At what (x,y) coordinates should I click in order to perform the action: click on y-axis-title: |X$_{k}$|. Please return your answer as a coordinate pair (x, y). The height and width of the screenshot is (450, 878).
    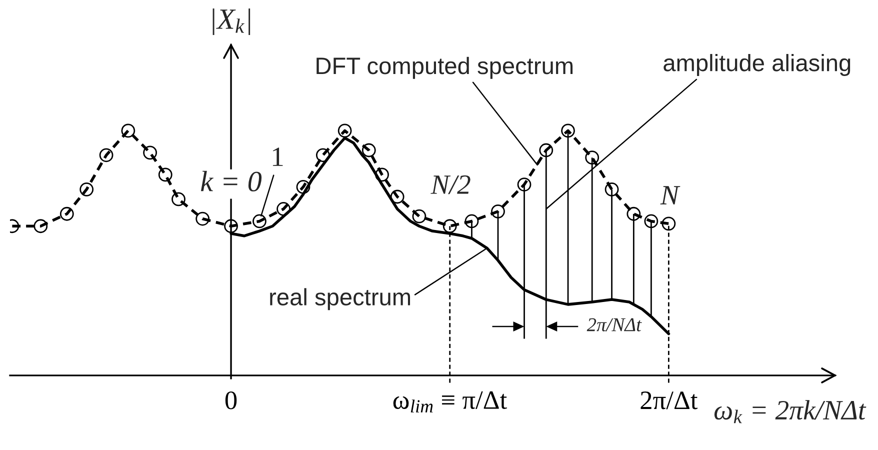
    Looking at the image, I should click on (231, 22).